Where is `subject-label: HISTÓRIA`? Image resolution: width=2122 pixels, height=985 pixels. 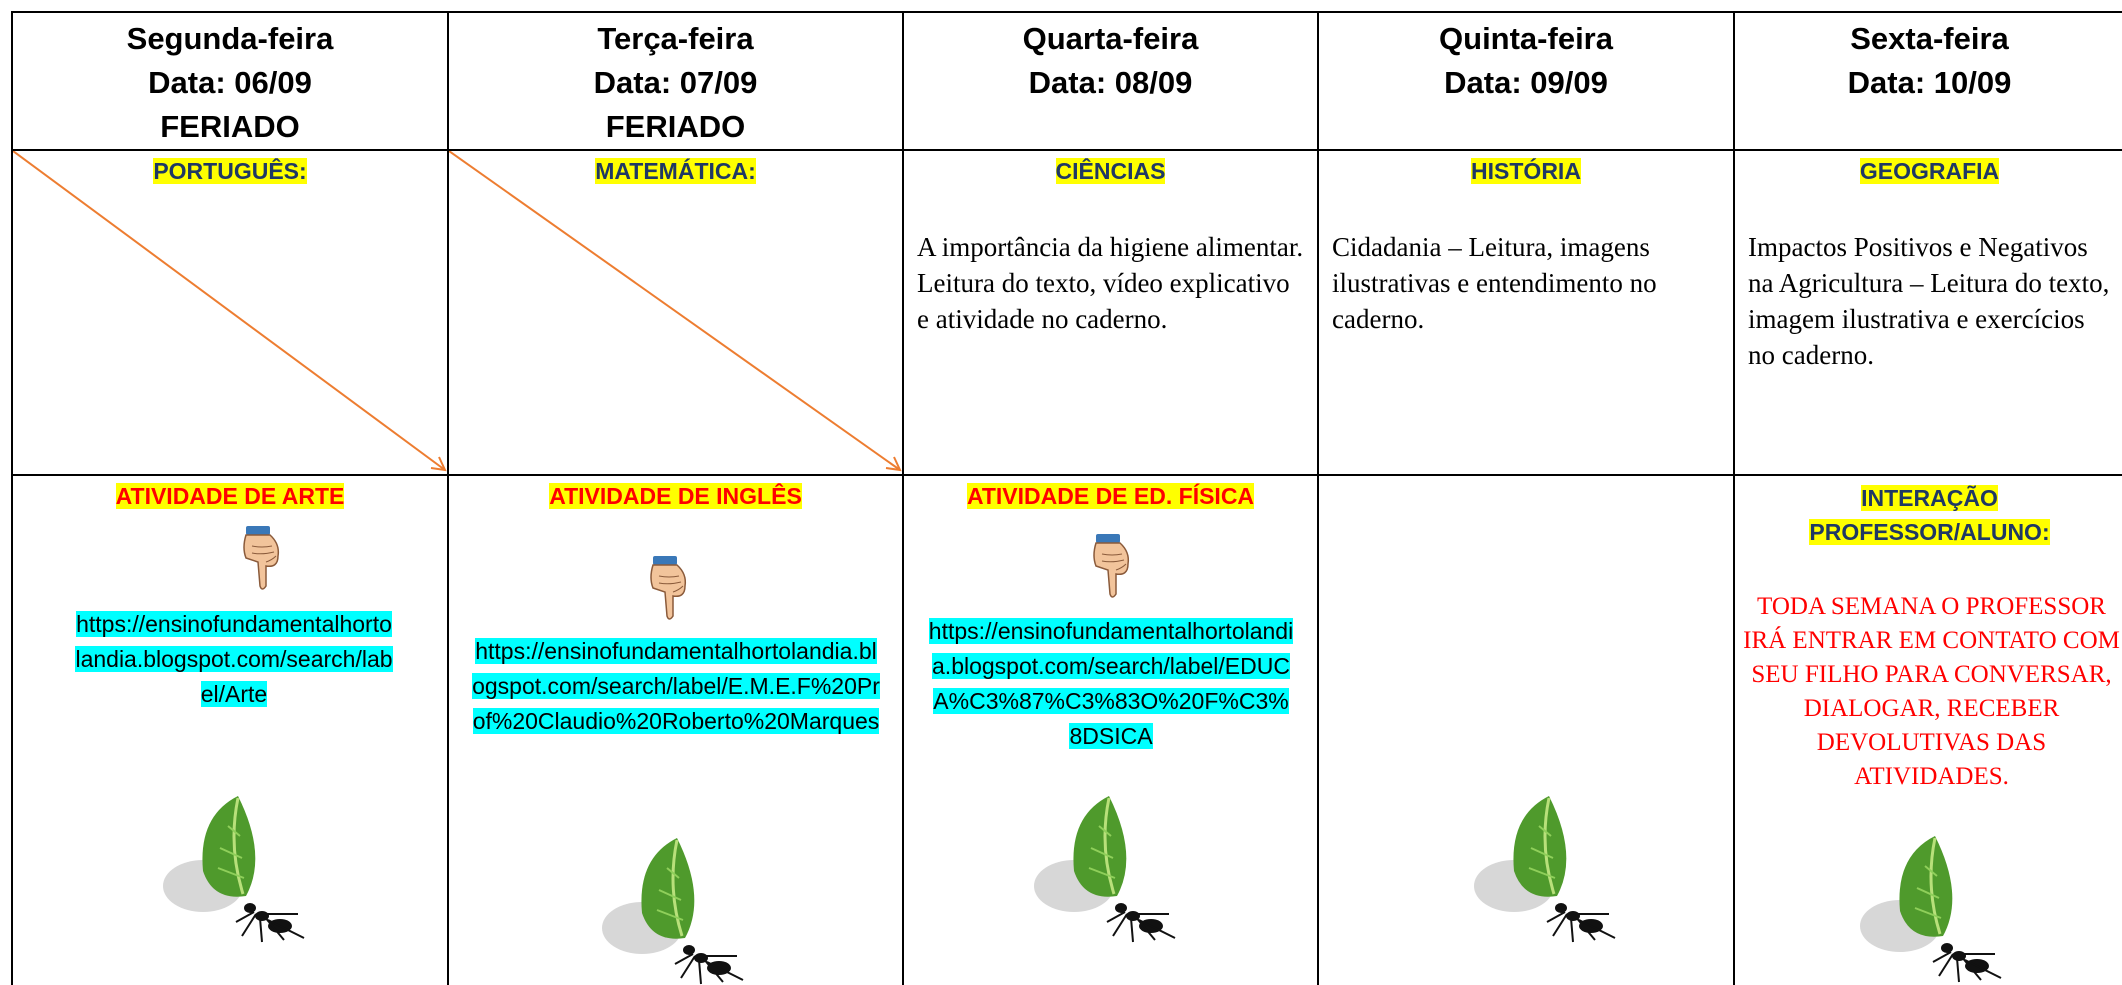 subject-label: HISTÓRIA is located at coordinates (1526, 171).